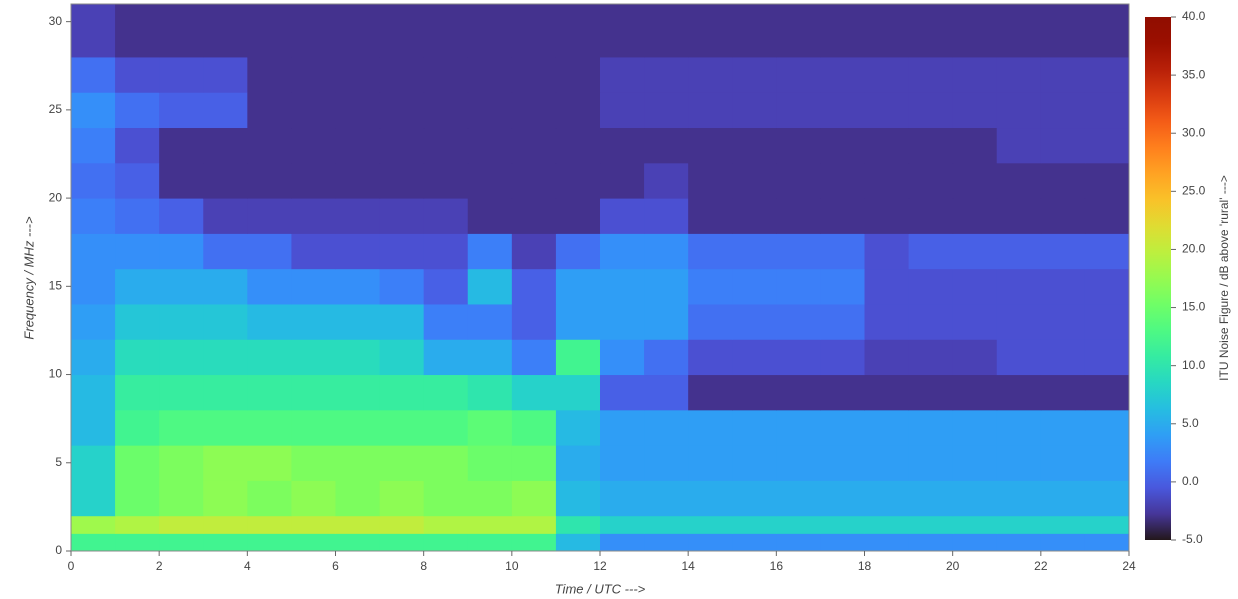  I want to click on x-tick-label: 0, so click(71, 566).